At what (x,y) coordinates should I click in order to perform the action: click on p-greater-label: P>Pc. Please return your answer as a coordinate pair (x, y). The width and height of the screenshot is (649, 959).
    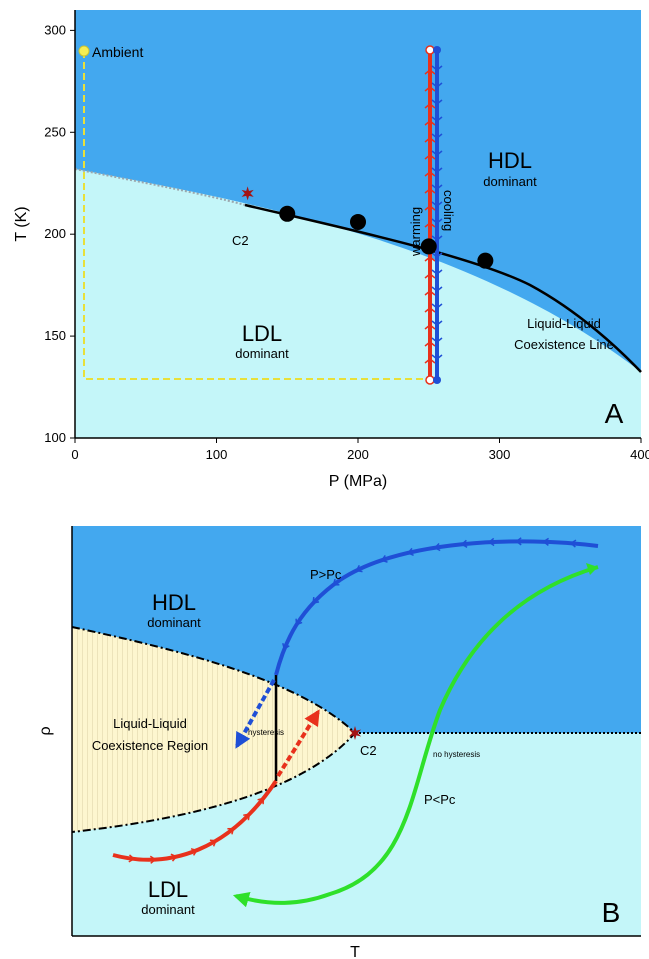
    Looking at the image, I should click on (326, 574).